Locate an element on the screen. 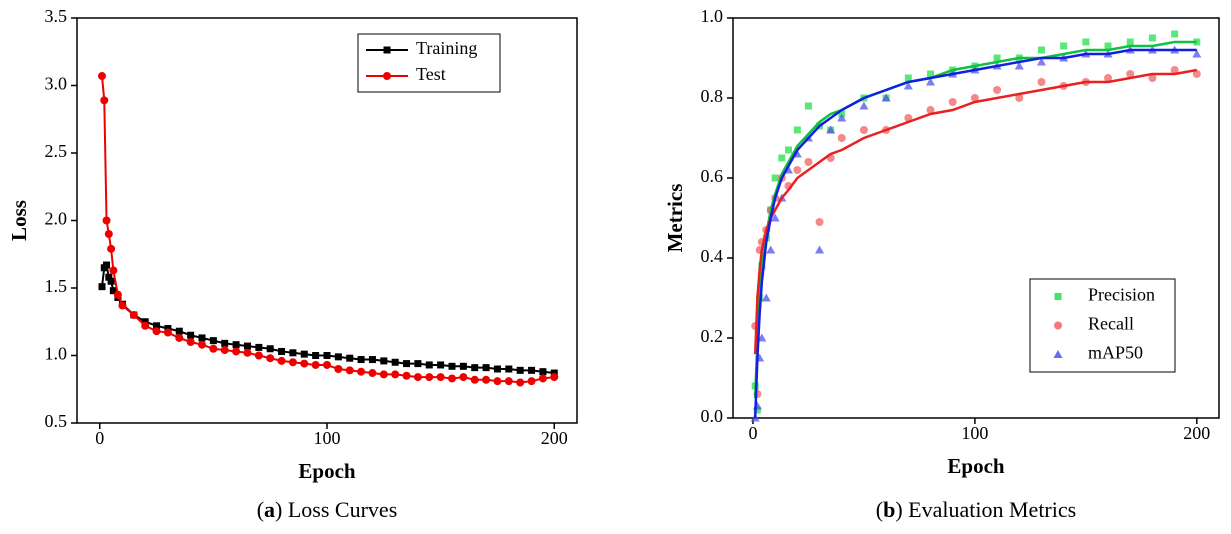 The height and width of the screenshot is (534, 1231). caption: (a) Loss Curves is located at coordinates (327, 509).